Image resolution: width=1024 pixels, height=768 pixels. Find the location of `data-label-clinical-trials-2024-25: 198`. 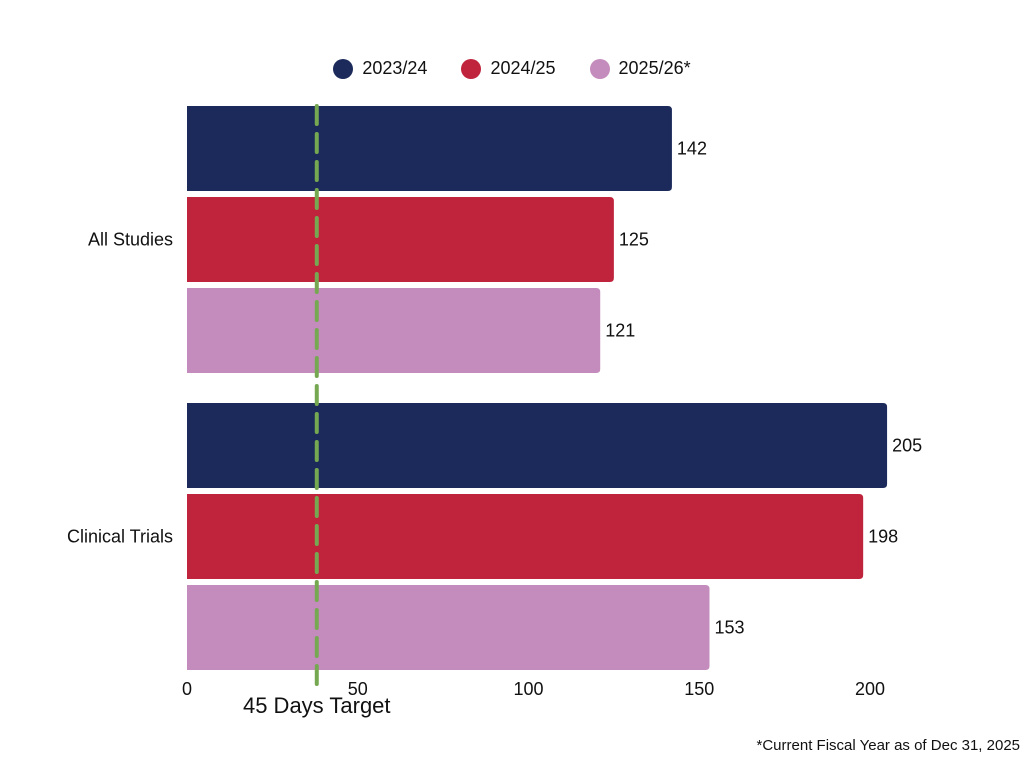

data-label-clinical-trials-2024-25: 198 is located at coordinates (883, 537).